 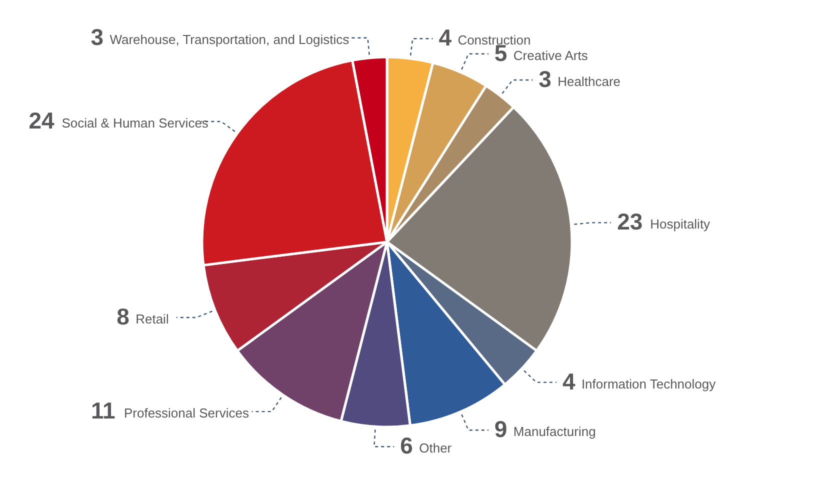 What do you see at coordinates (501, 429) in the screenshot?
I see `data-label: 9` at bounding box center [501, 429].